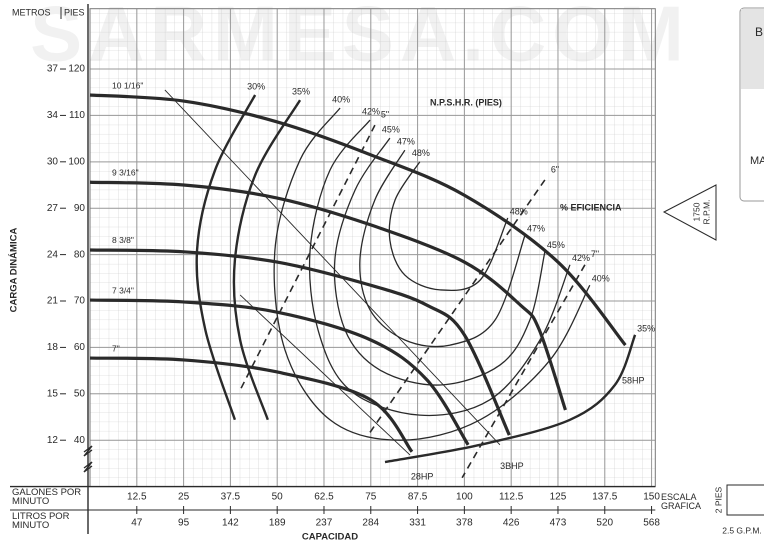  What do you see at coordinates (745, 500) in the screenshot?
I see `scale-box` at bounding box center [745, 500].